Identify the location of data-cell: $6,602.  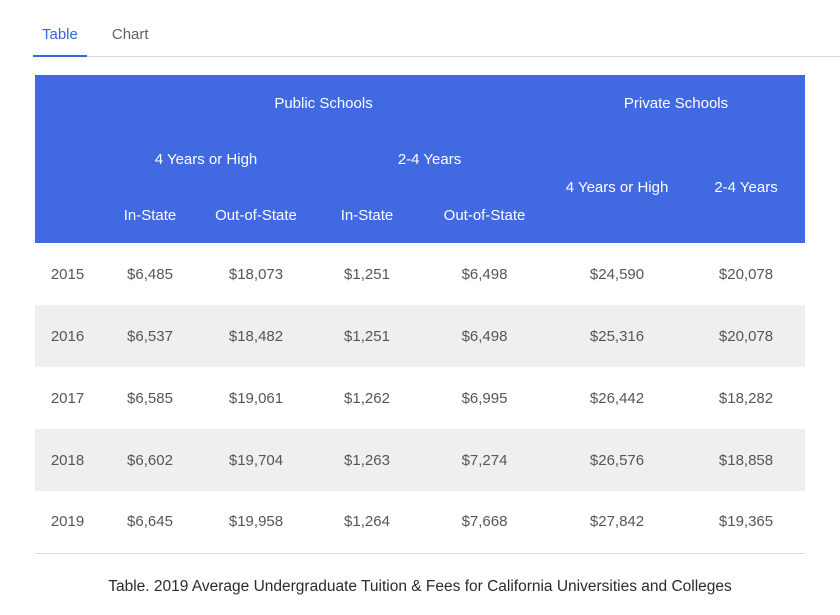
(150, 460).